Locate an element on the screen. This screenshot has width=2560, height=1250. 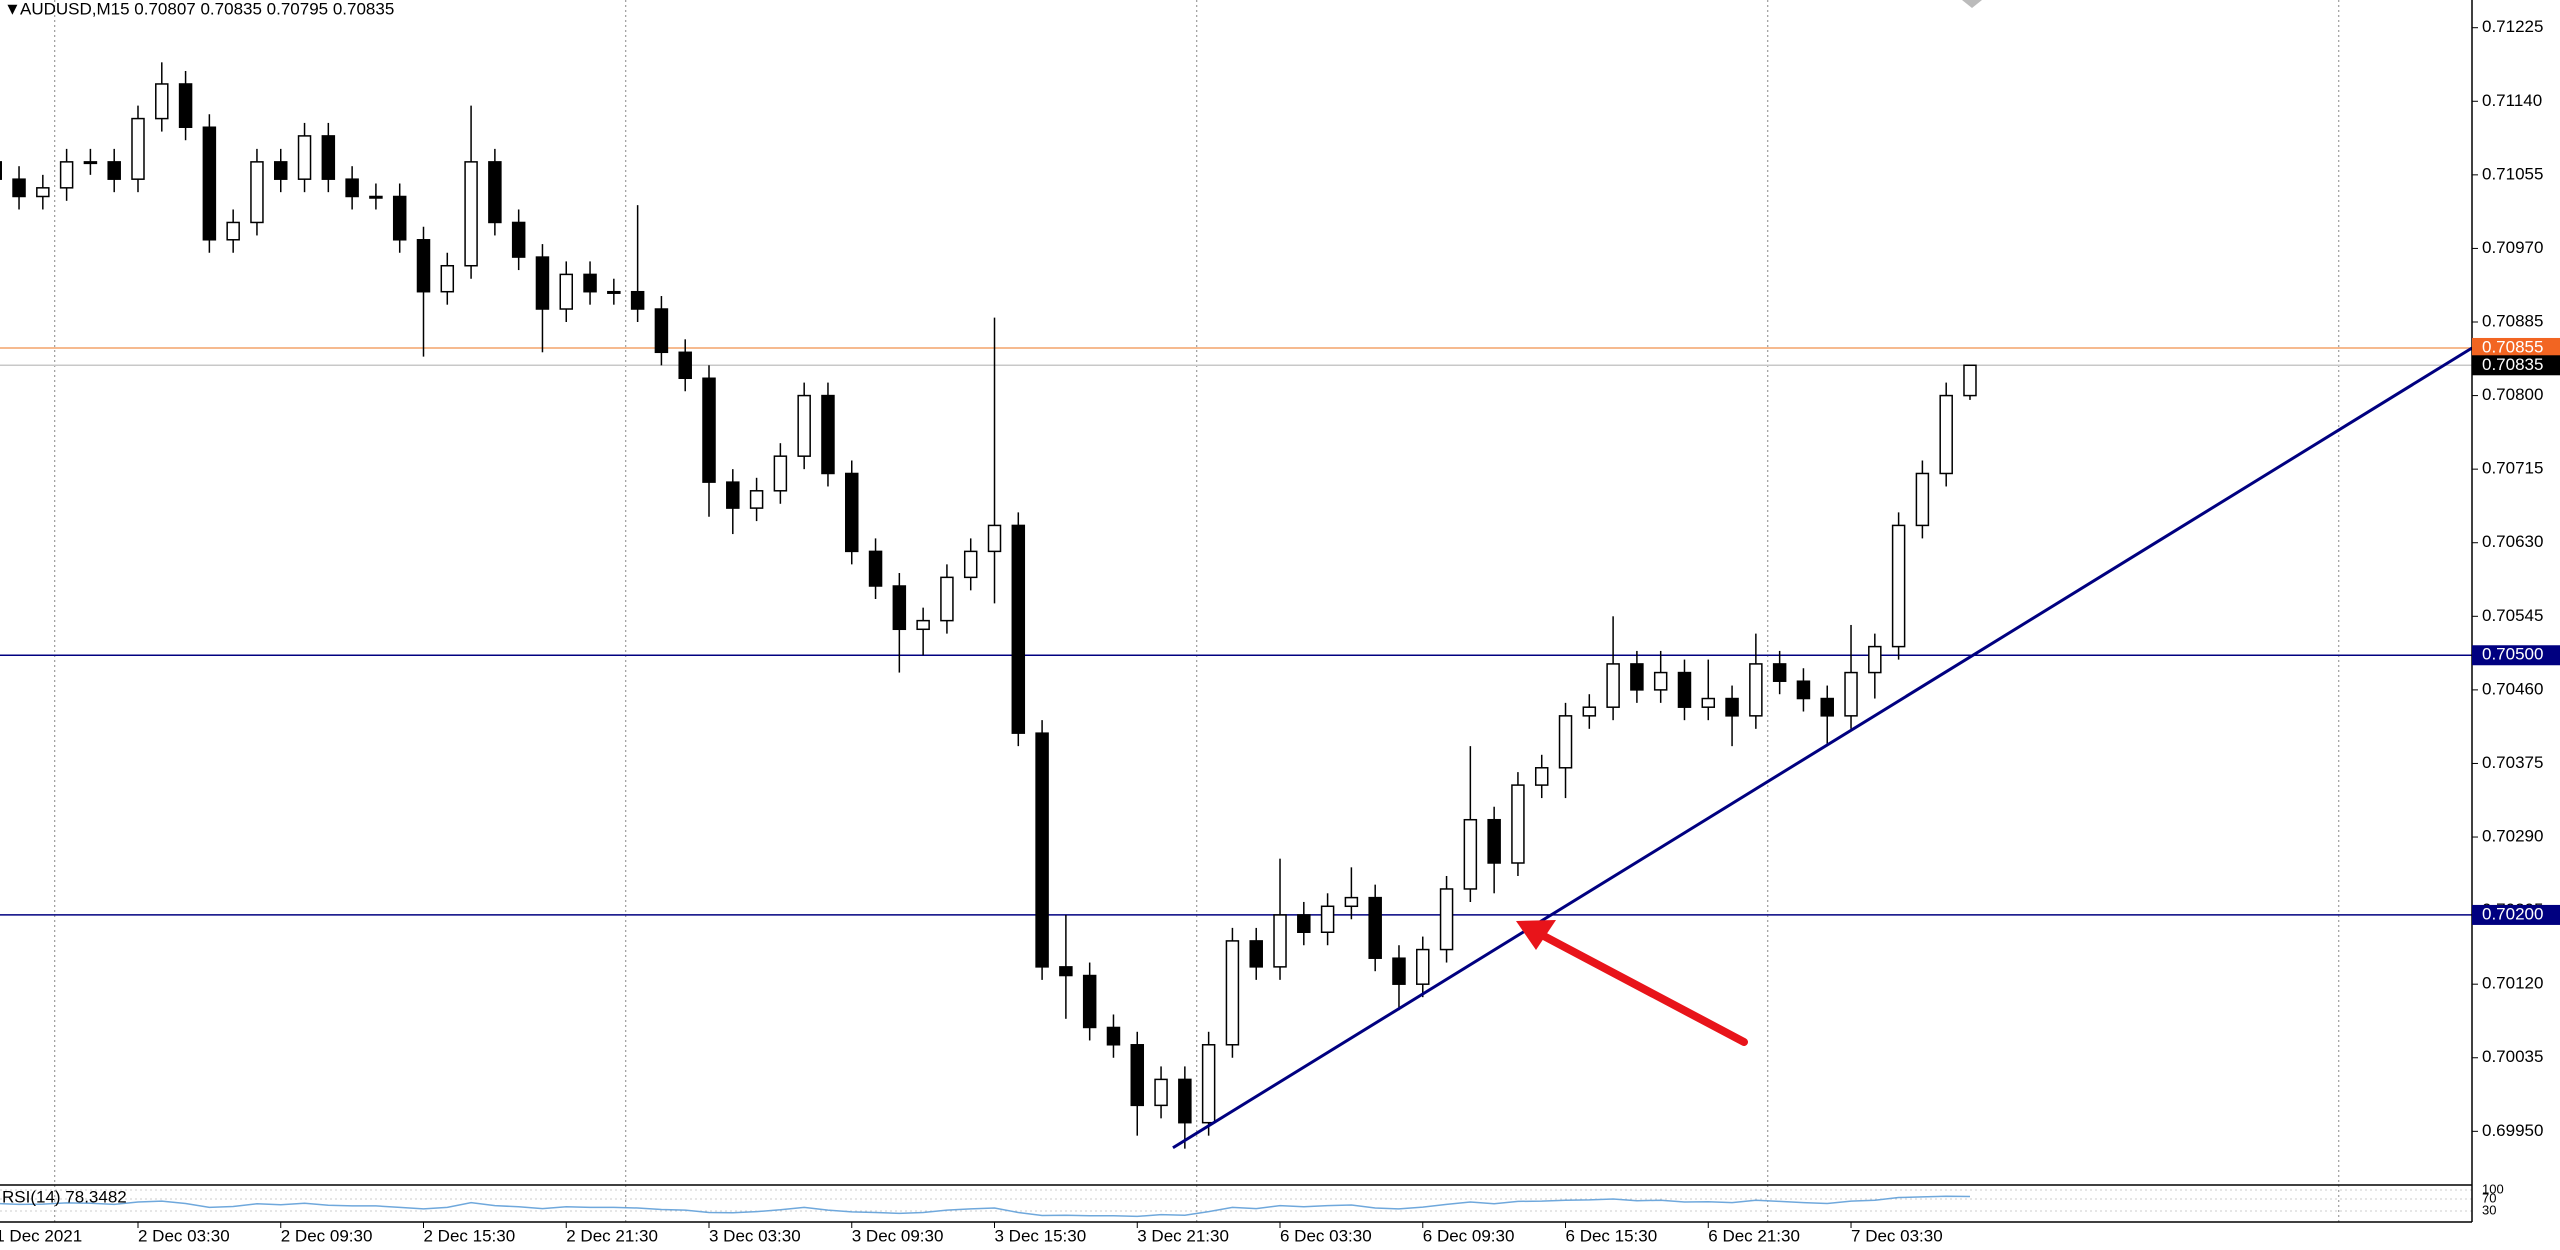
rsi-tick-label: 30 is located at coordinates (2489, 1209).